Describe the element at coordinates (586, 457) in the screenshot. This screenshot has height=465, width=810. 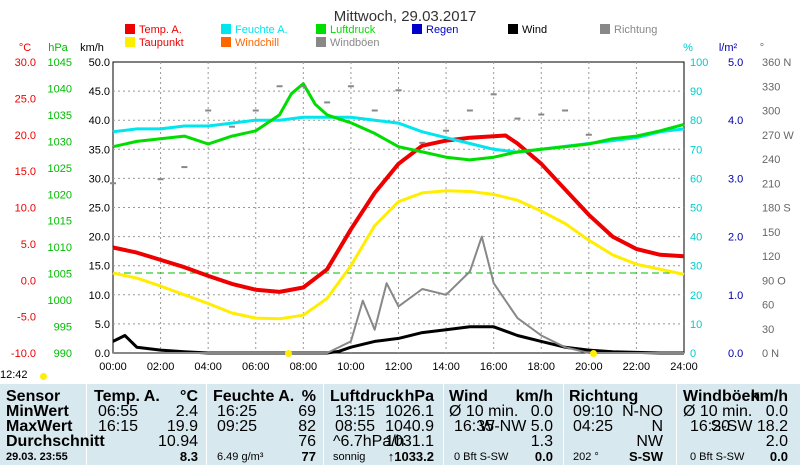
I see `cell: 202 °` at that location.